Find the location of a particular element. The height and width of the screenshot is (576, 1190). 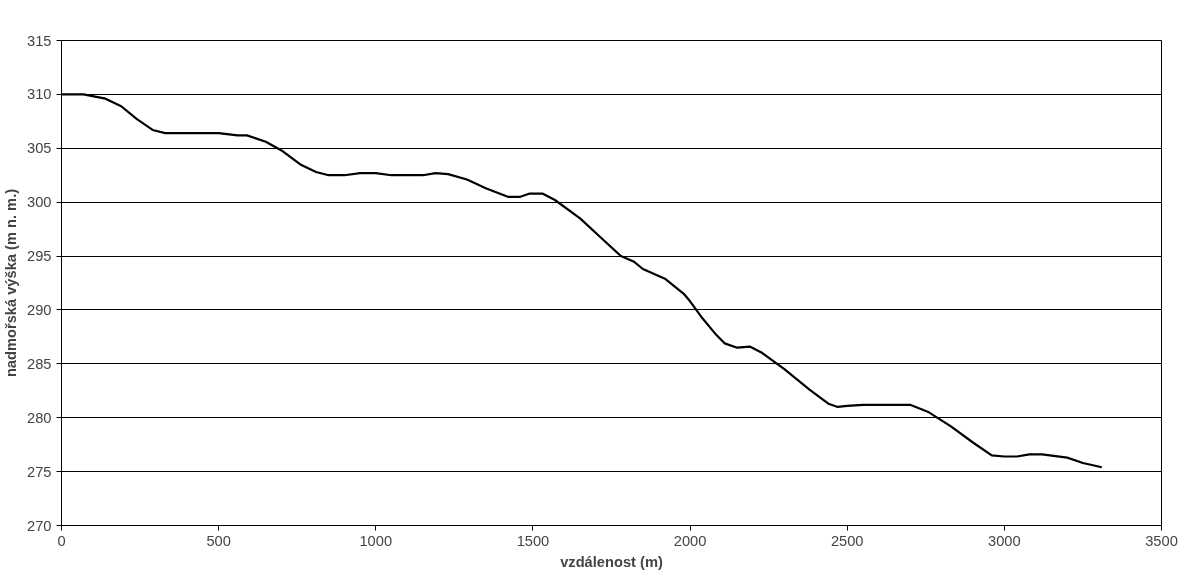

x-tick-label: 0 is located at coordinates (61, 540).